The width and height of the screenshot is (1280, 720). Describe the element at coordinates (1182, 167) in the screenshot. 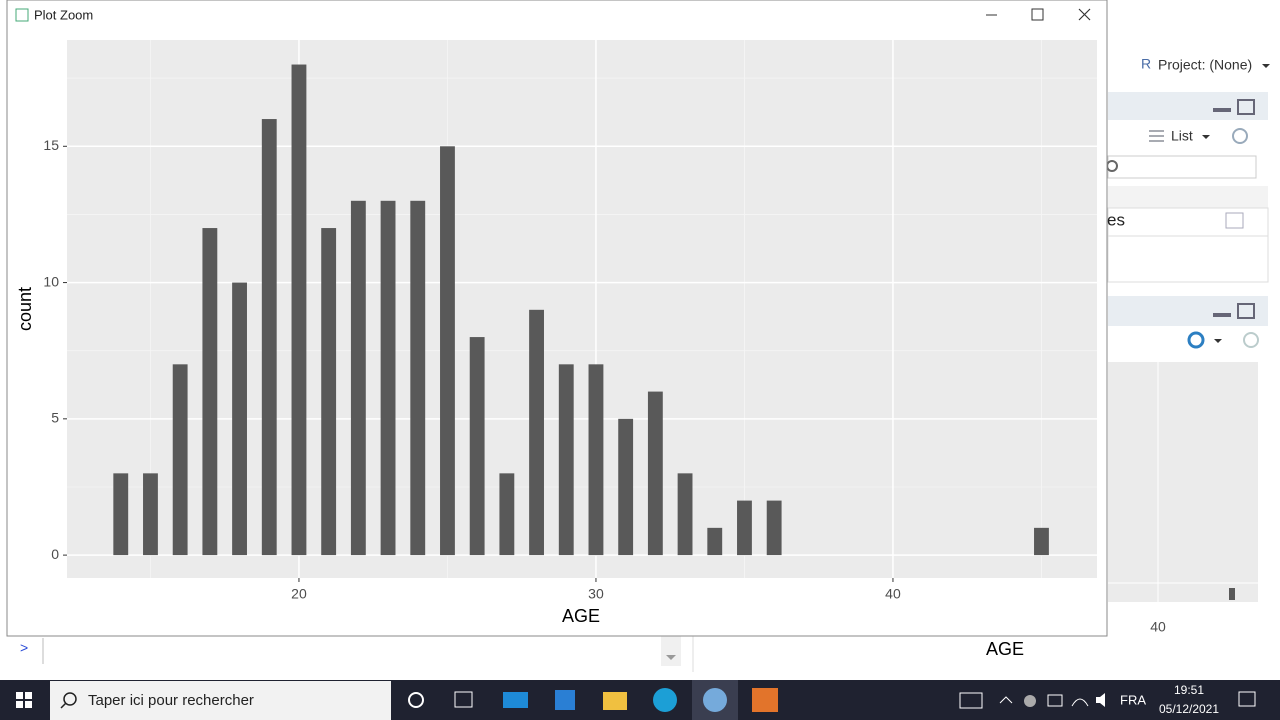

I see `search-field` at that location.